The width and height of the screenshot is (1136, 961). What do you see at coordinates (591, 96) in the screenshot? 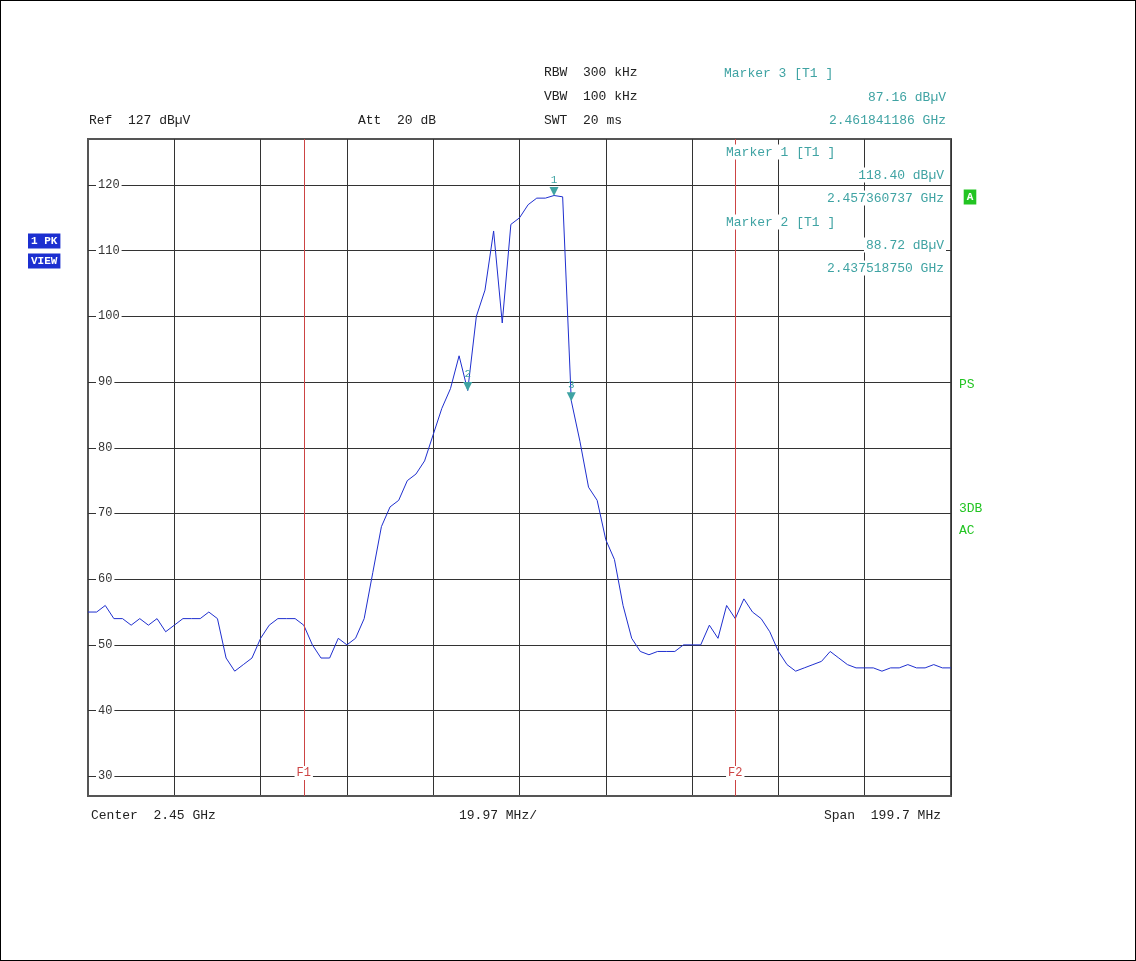
I see `text: VBW 100 kHz` at bounding box center [591, 96].